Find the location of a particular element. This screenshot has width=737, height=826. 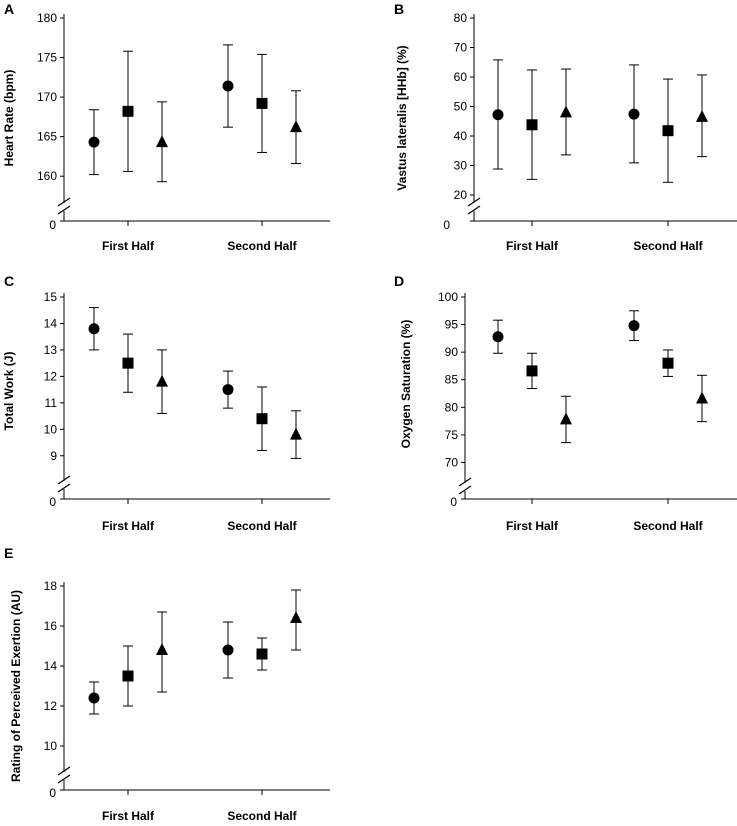

panel-d-x-label-second: Second Half is located at coordinates (668, 526).